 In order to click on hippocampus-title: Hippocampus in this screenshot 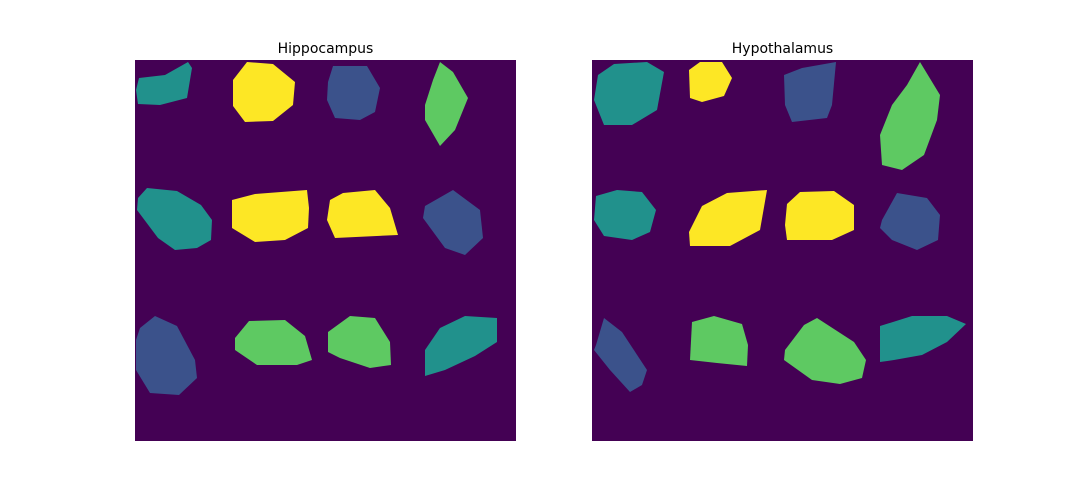, I will do `click(325, 49)`.